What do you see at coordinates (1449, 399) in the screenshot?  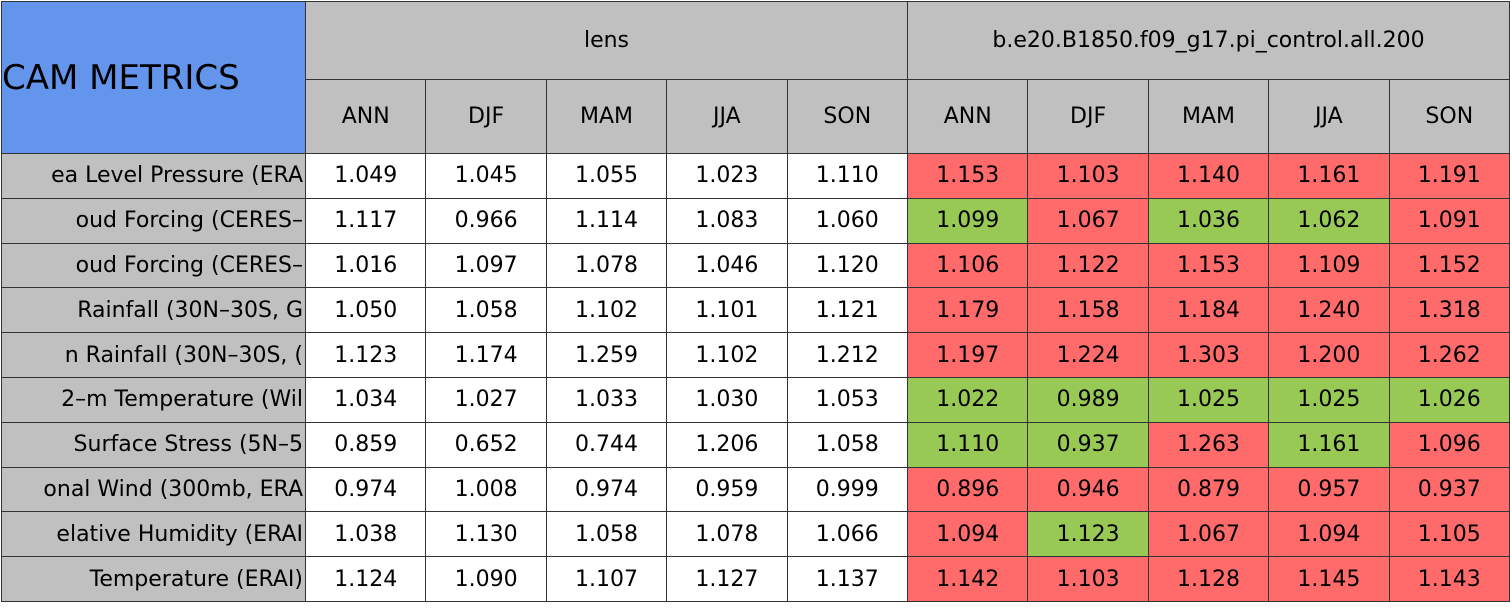 I see `value-cell: 1.026` at bounding box center [1449, 399].